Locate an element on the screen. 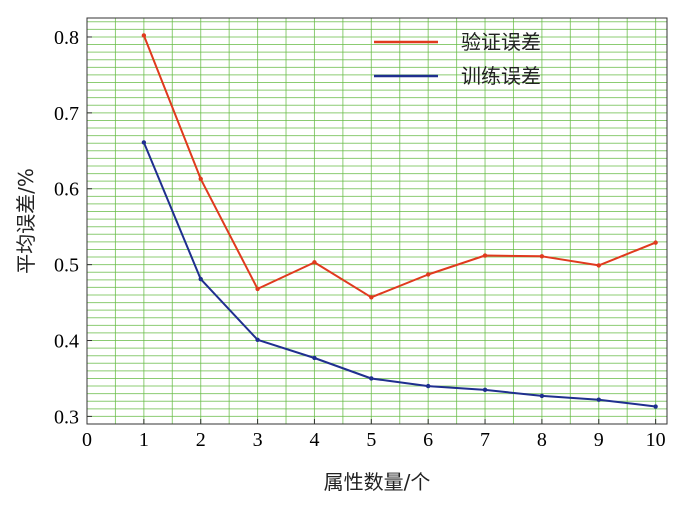  y-tick-label: 0.7 is located at coordinates (66, 114).